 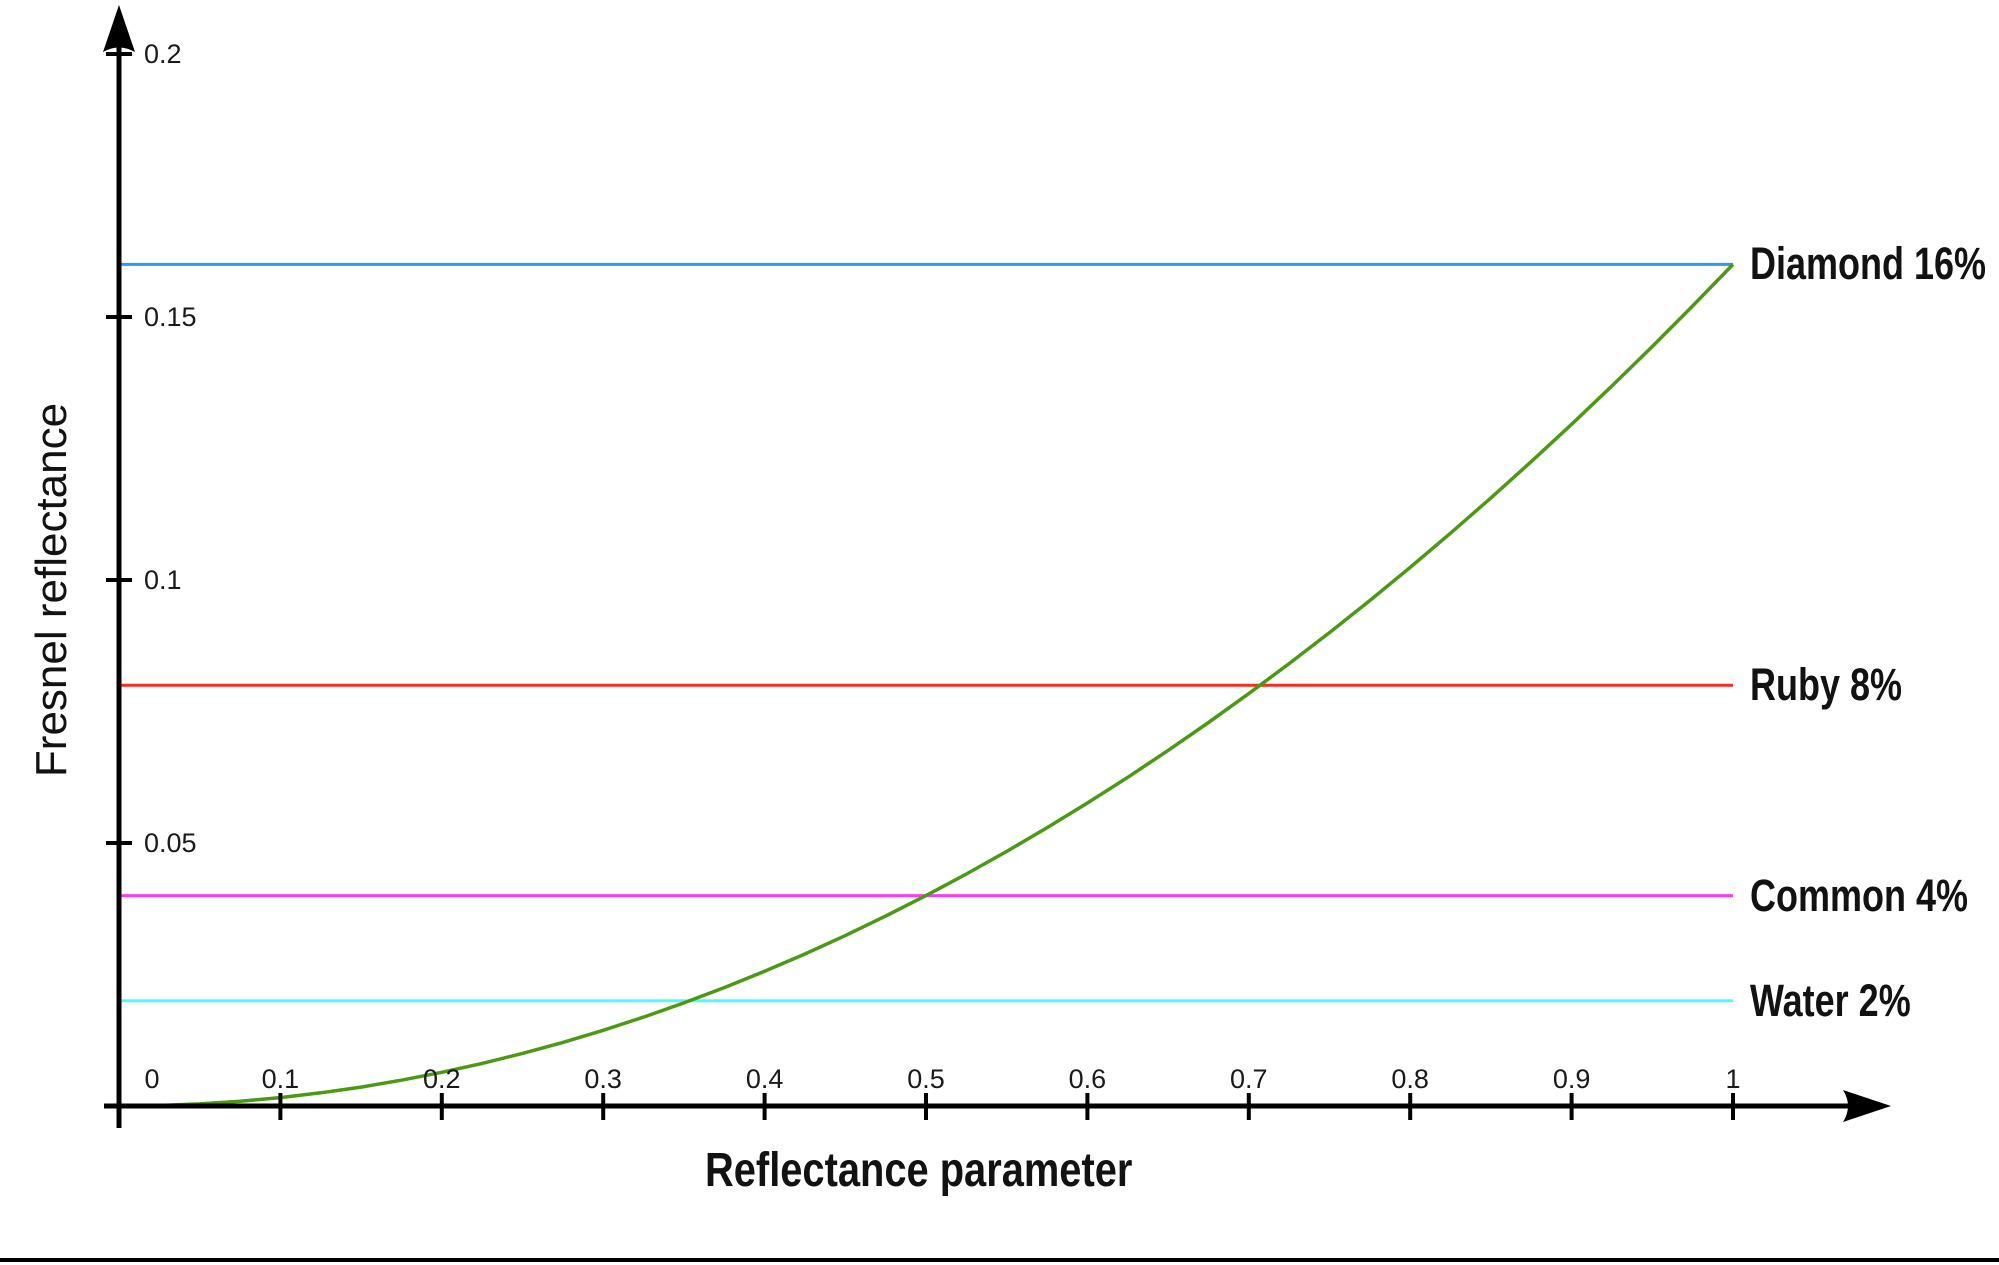 What do you see at coordinates (1733, 1079) in the screenshot?
I see `x-tick-label: 1` at bounding box center [1733, 1079].